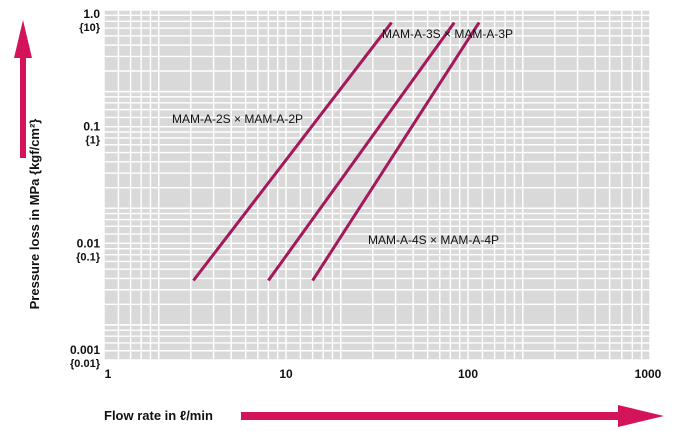 The width and height of the screenshot is (673, 431). I want to click on y-tick-label: 1.0, so click(91, 14).